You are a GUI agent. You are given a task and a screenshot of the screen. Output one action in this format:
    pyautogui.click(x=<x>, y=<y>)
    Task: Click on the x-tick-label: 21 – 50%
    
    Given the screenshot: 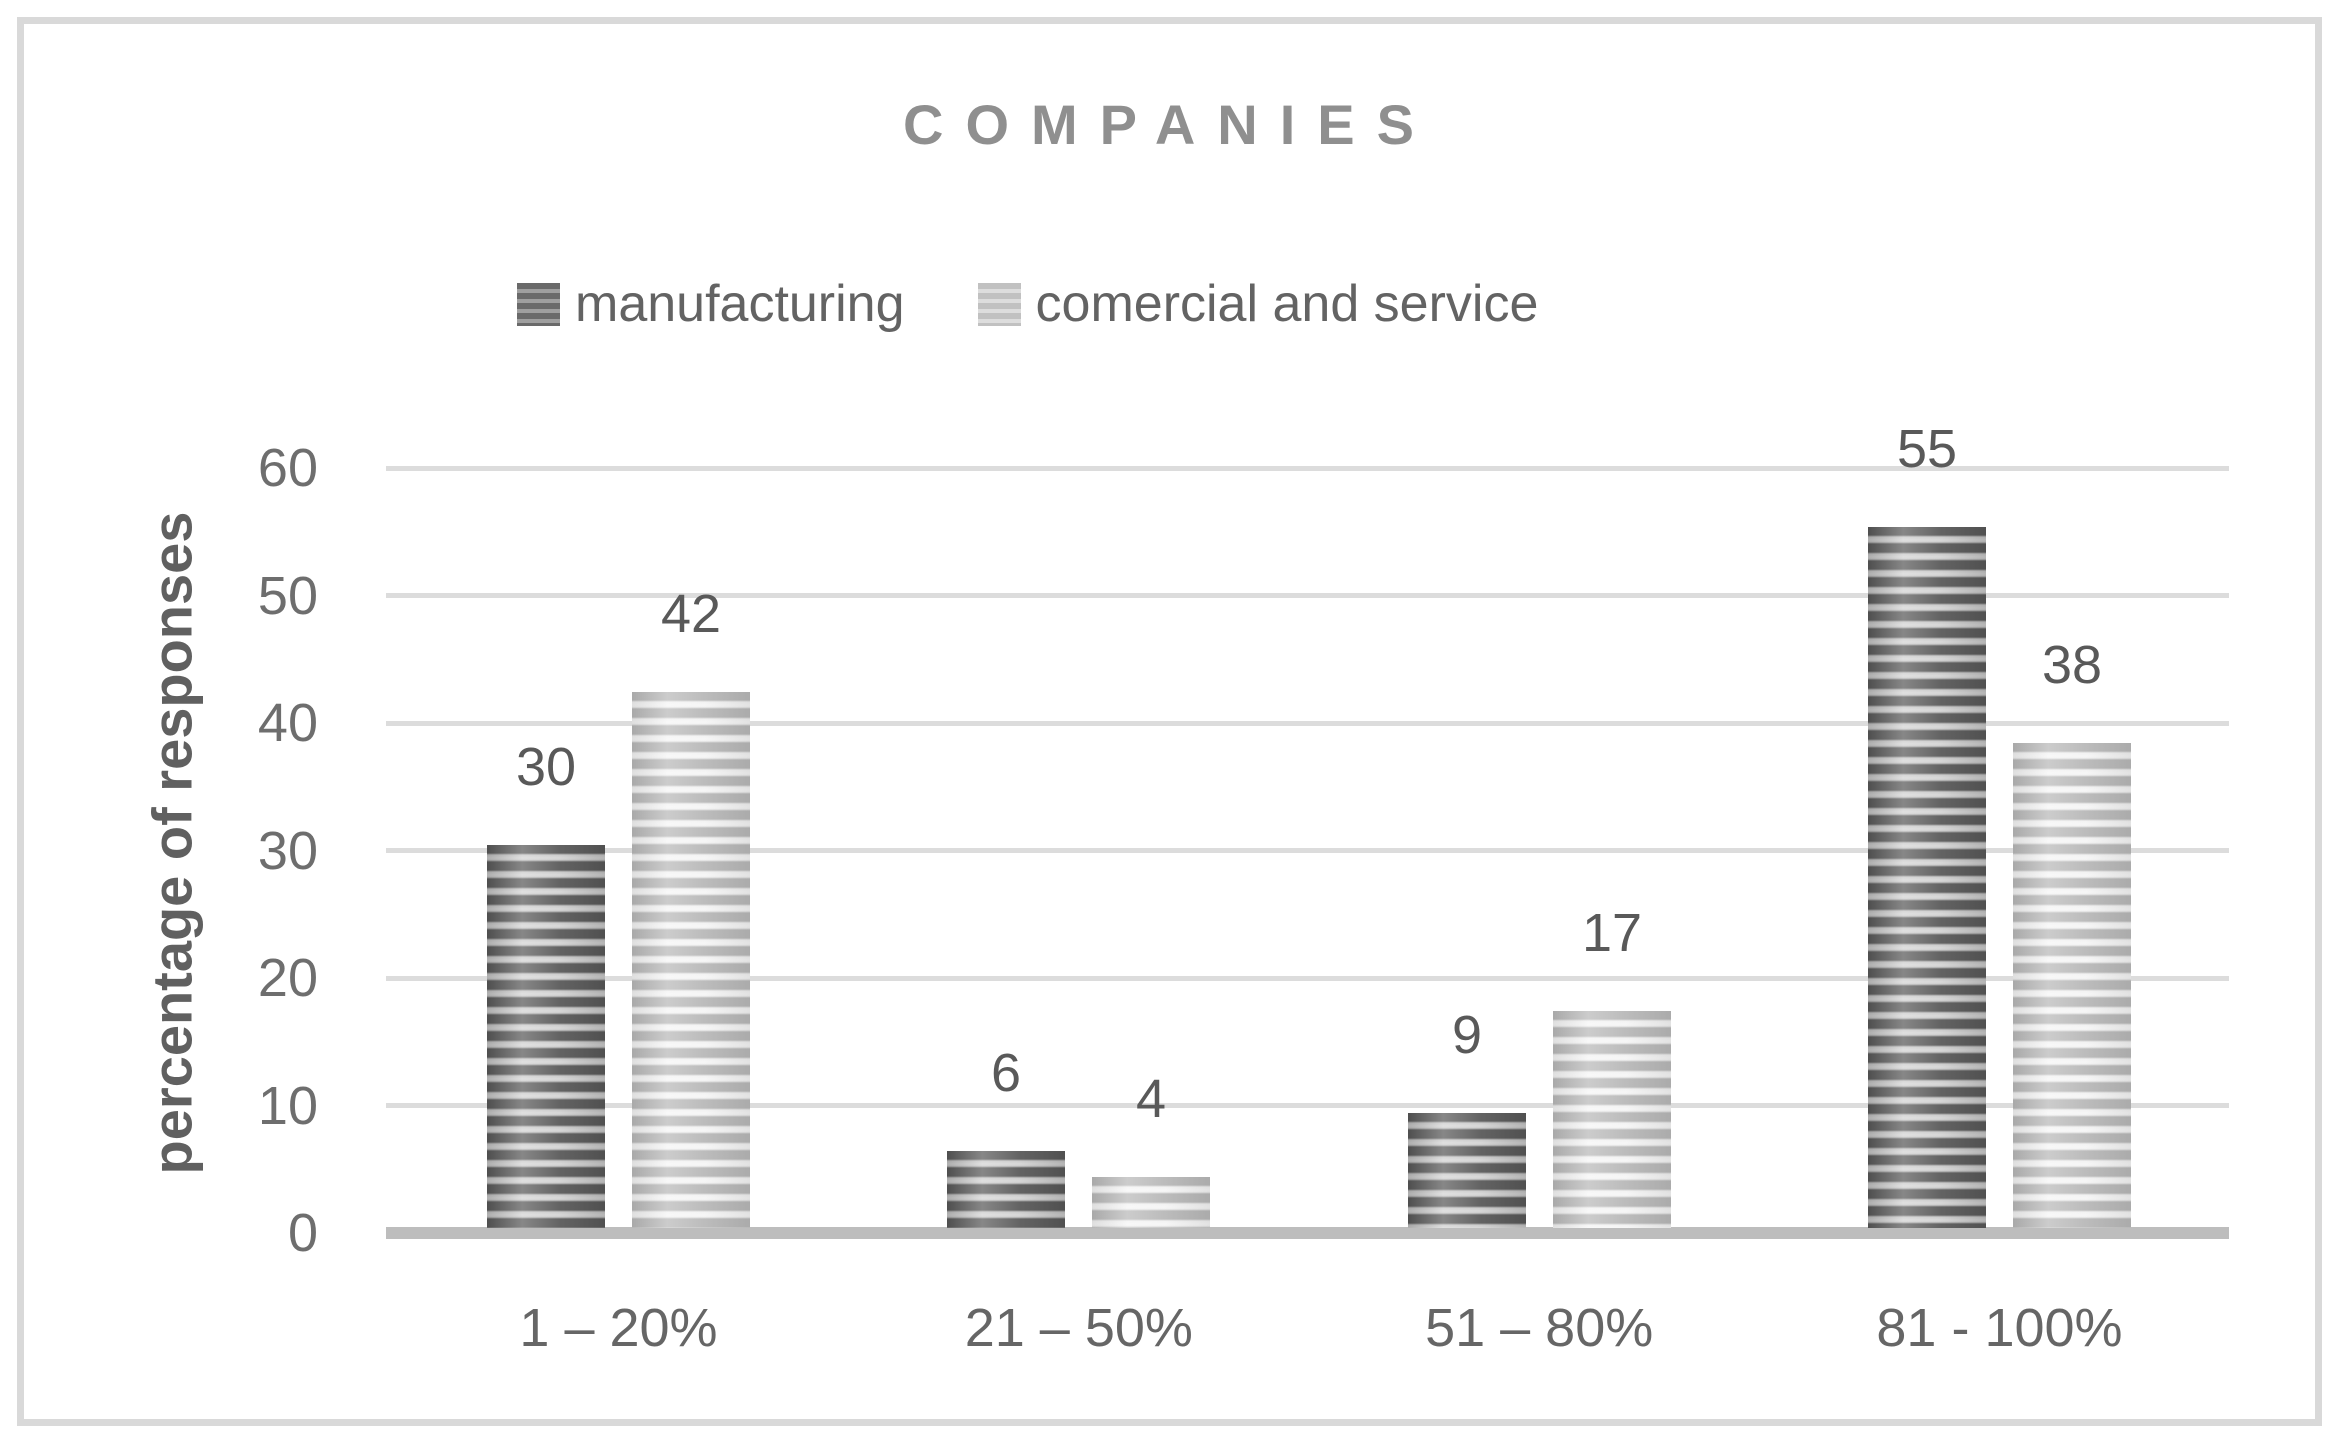 What is the action you would take?
    pyautogui.click(x=1078, y=1328)
    